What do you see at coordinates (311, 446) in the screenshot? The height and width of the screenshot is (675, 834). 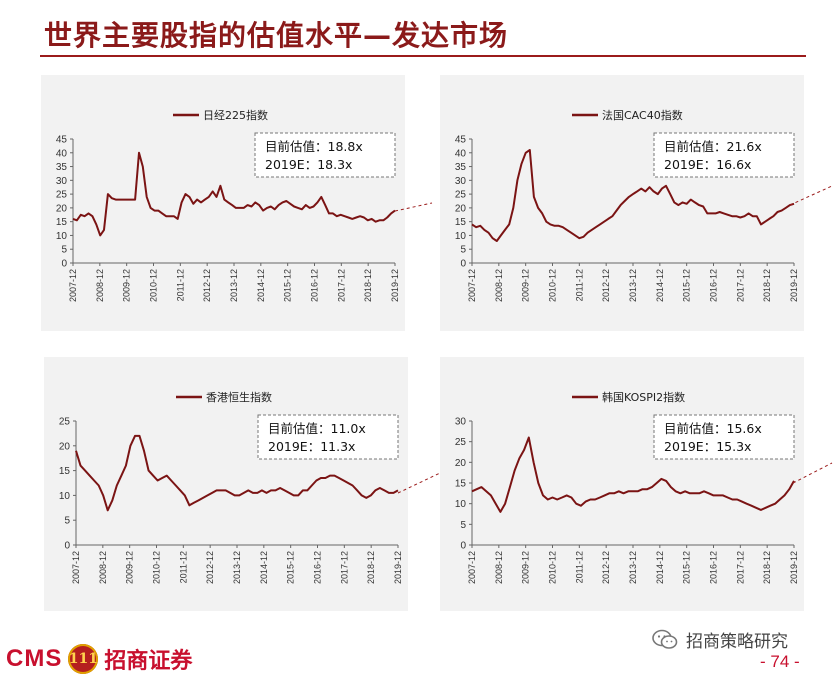 I see `forecast-valuation-label: 2019E：11.3x` at bounding box center [311, 446].